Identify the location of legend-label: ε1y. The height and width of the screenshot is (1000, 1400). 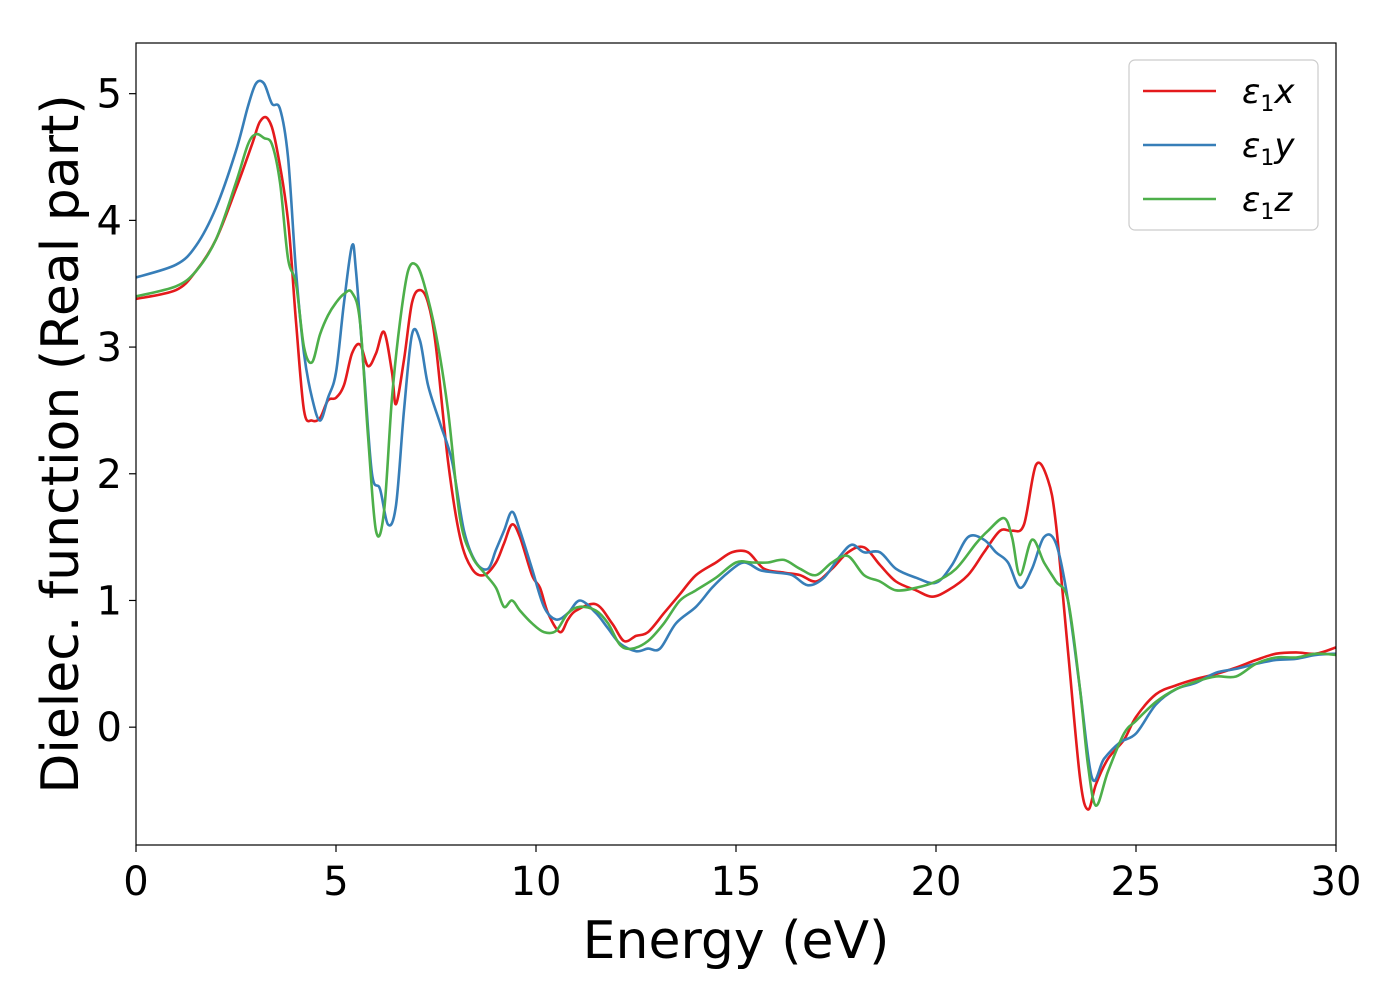
(1268, 148).